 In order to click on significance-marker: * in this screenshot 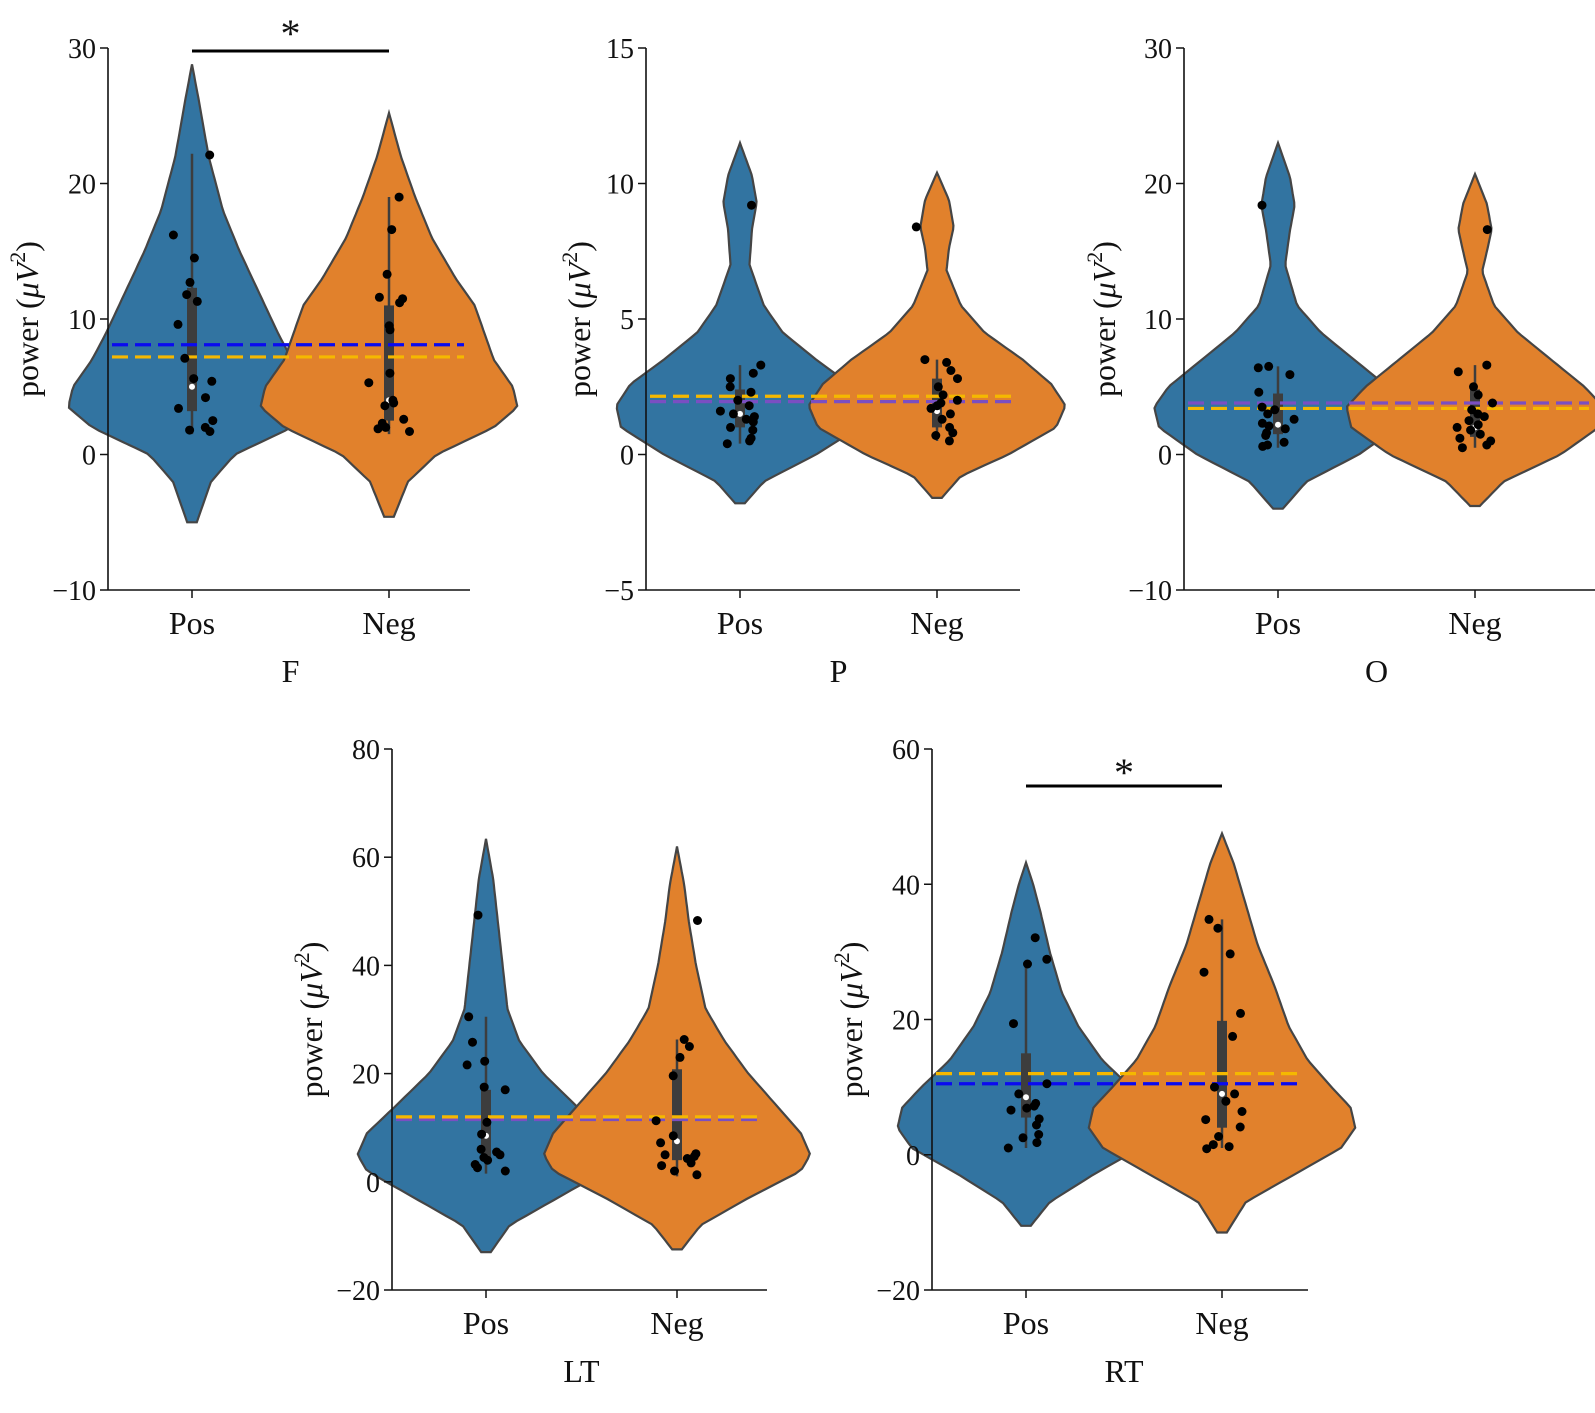, I will do `click(1124, 772)`.